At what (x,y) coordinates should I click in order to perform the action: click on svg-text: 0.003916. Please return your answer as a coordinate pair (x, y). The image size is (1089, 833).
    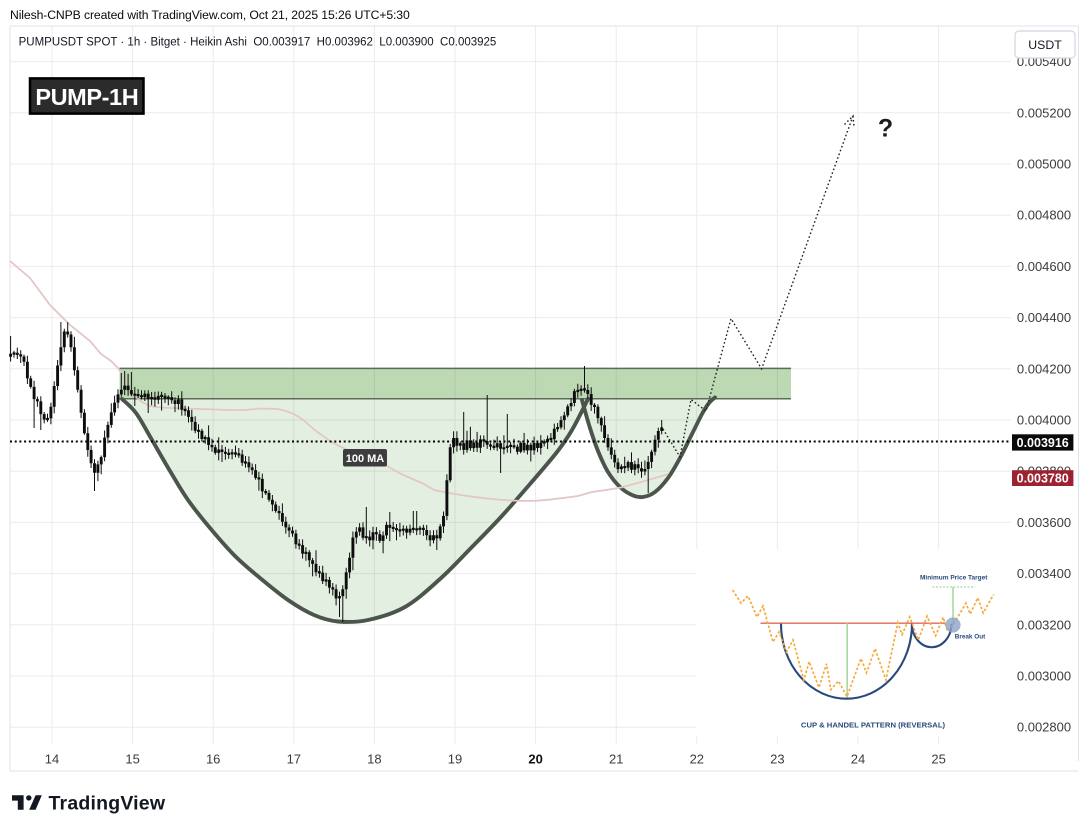
    Looking at the image, I should click on (1043, 443).